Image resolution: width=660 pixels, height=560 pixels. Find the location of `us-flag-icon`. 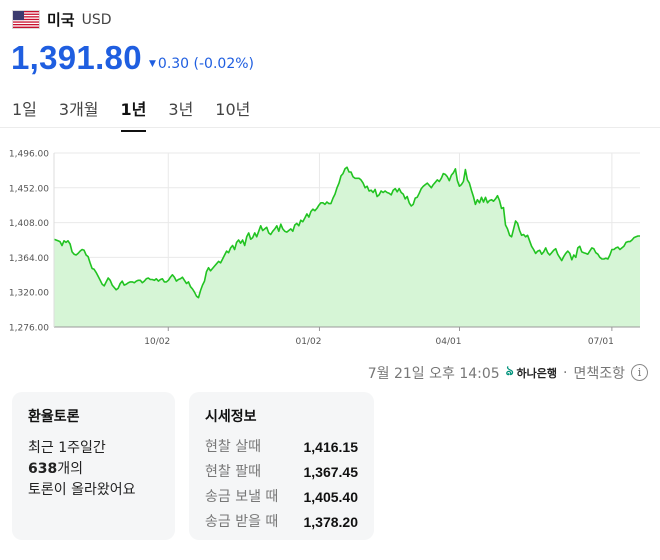

us-flag-icon is located at coordinates (26, 19).